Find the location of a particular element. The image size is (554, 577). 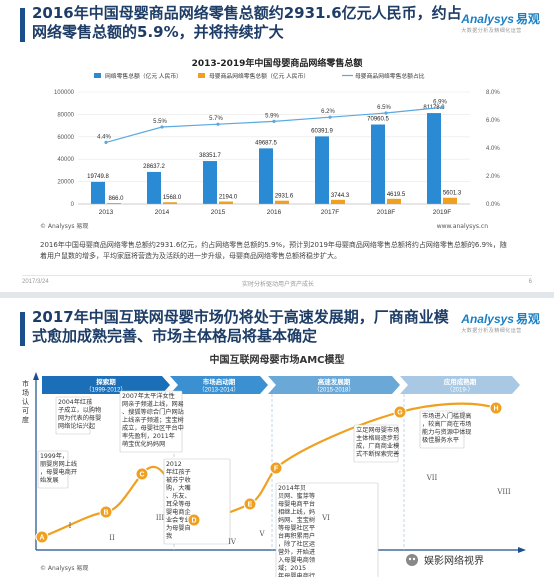

share-point-2019F is located at coordinates (442, 107).